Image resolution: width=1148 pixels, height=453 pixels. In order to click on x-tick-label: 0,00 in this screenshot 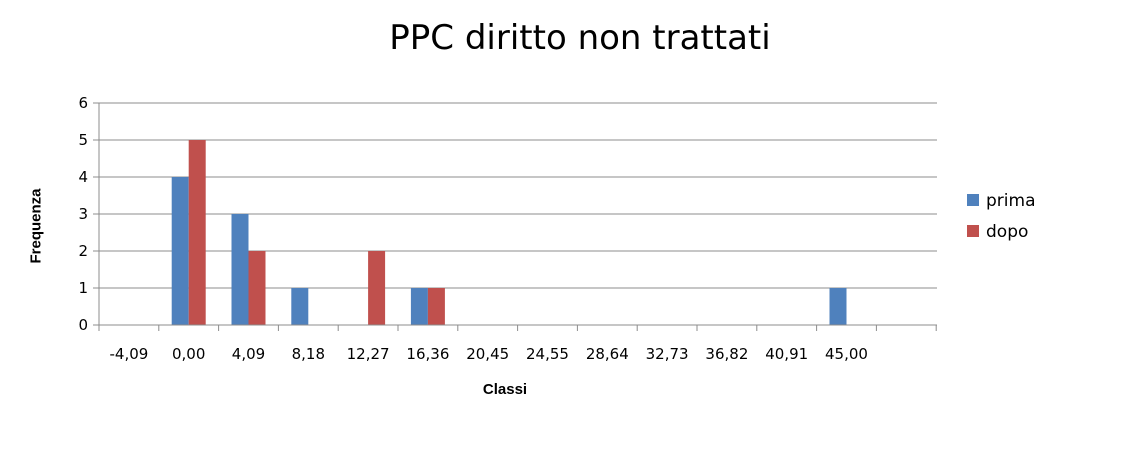, I will do `click(188, 354)`.